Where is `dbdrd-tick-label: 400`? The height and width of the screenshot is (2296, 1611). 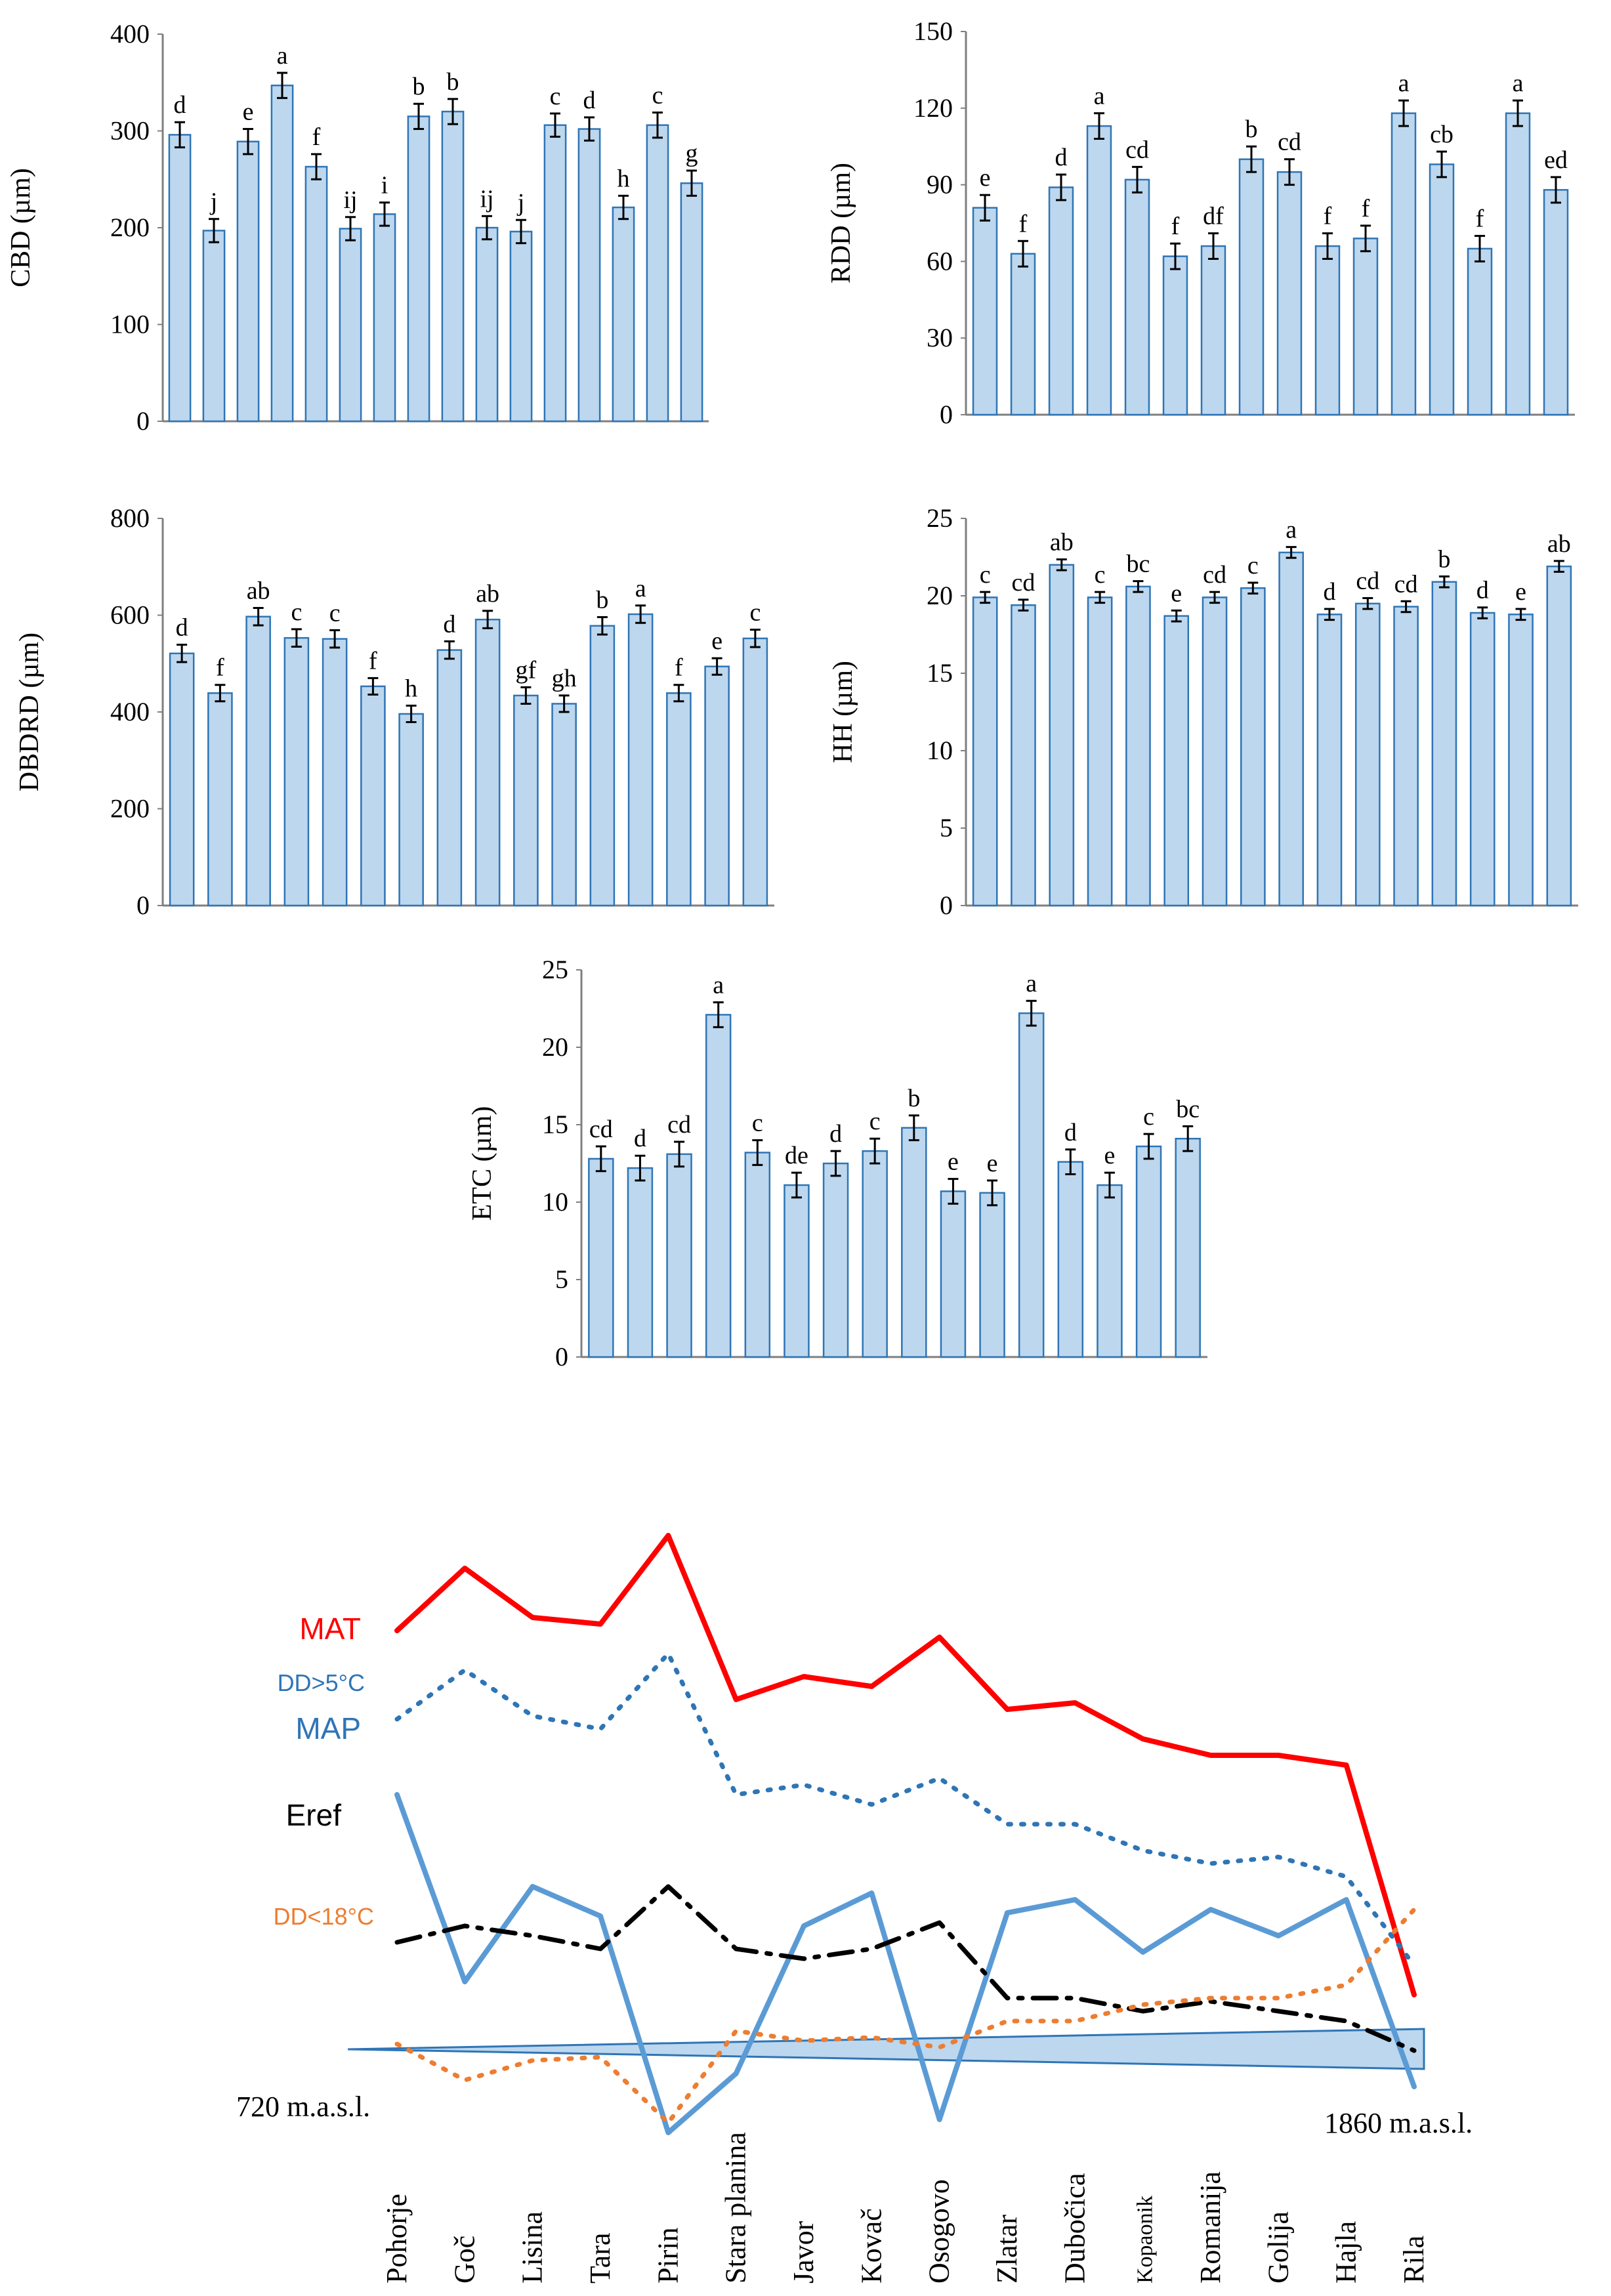
dbdrd-tick-label: 400 is located at coordinates (130, 711).